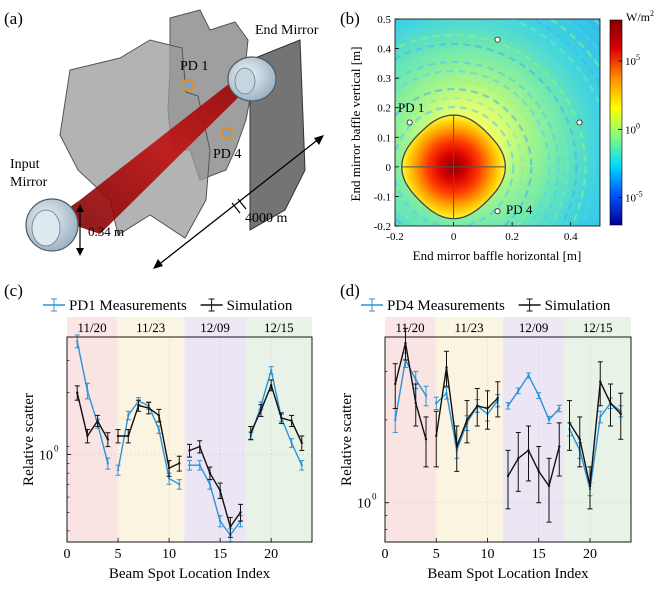  Describe the element at coordinates (188, 85) in the screenshot. I see `pd1-marker` at that location.